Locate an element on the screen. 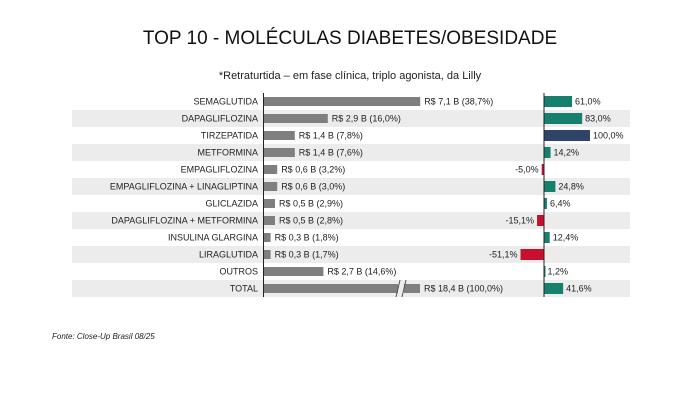  sales-value-label: R$ 0,6 B (3,2%) is located at coordinates (313, 170).